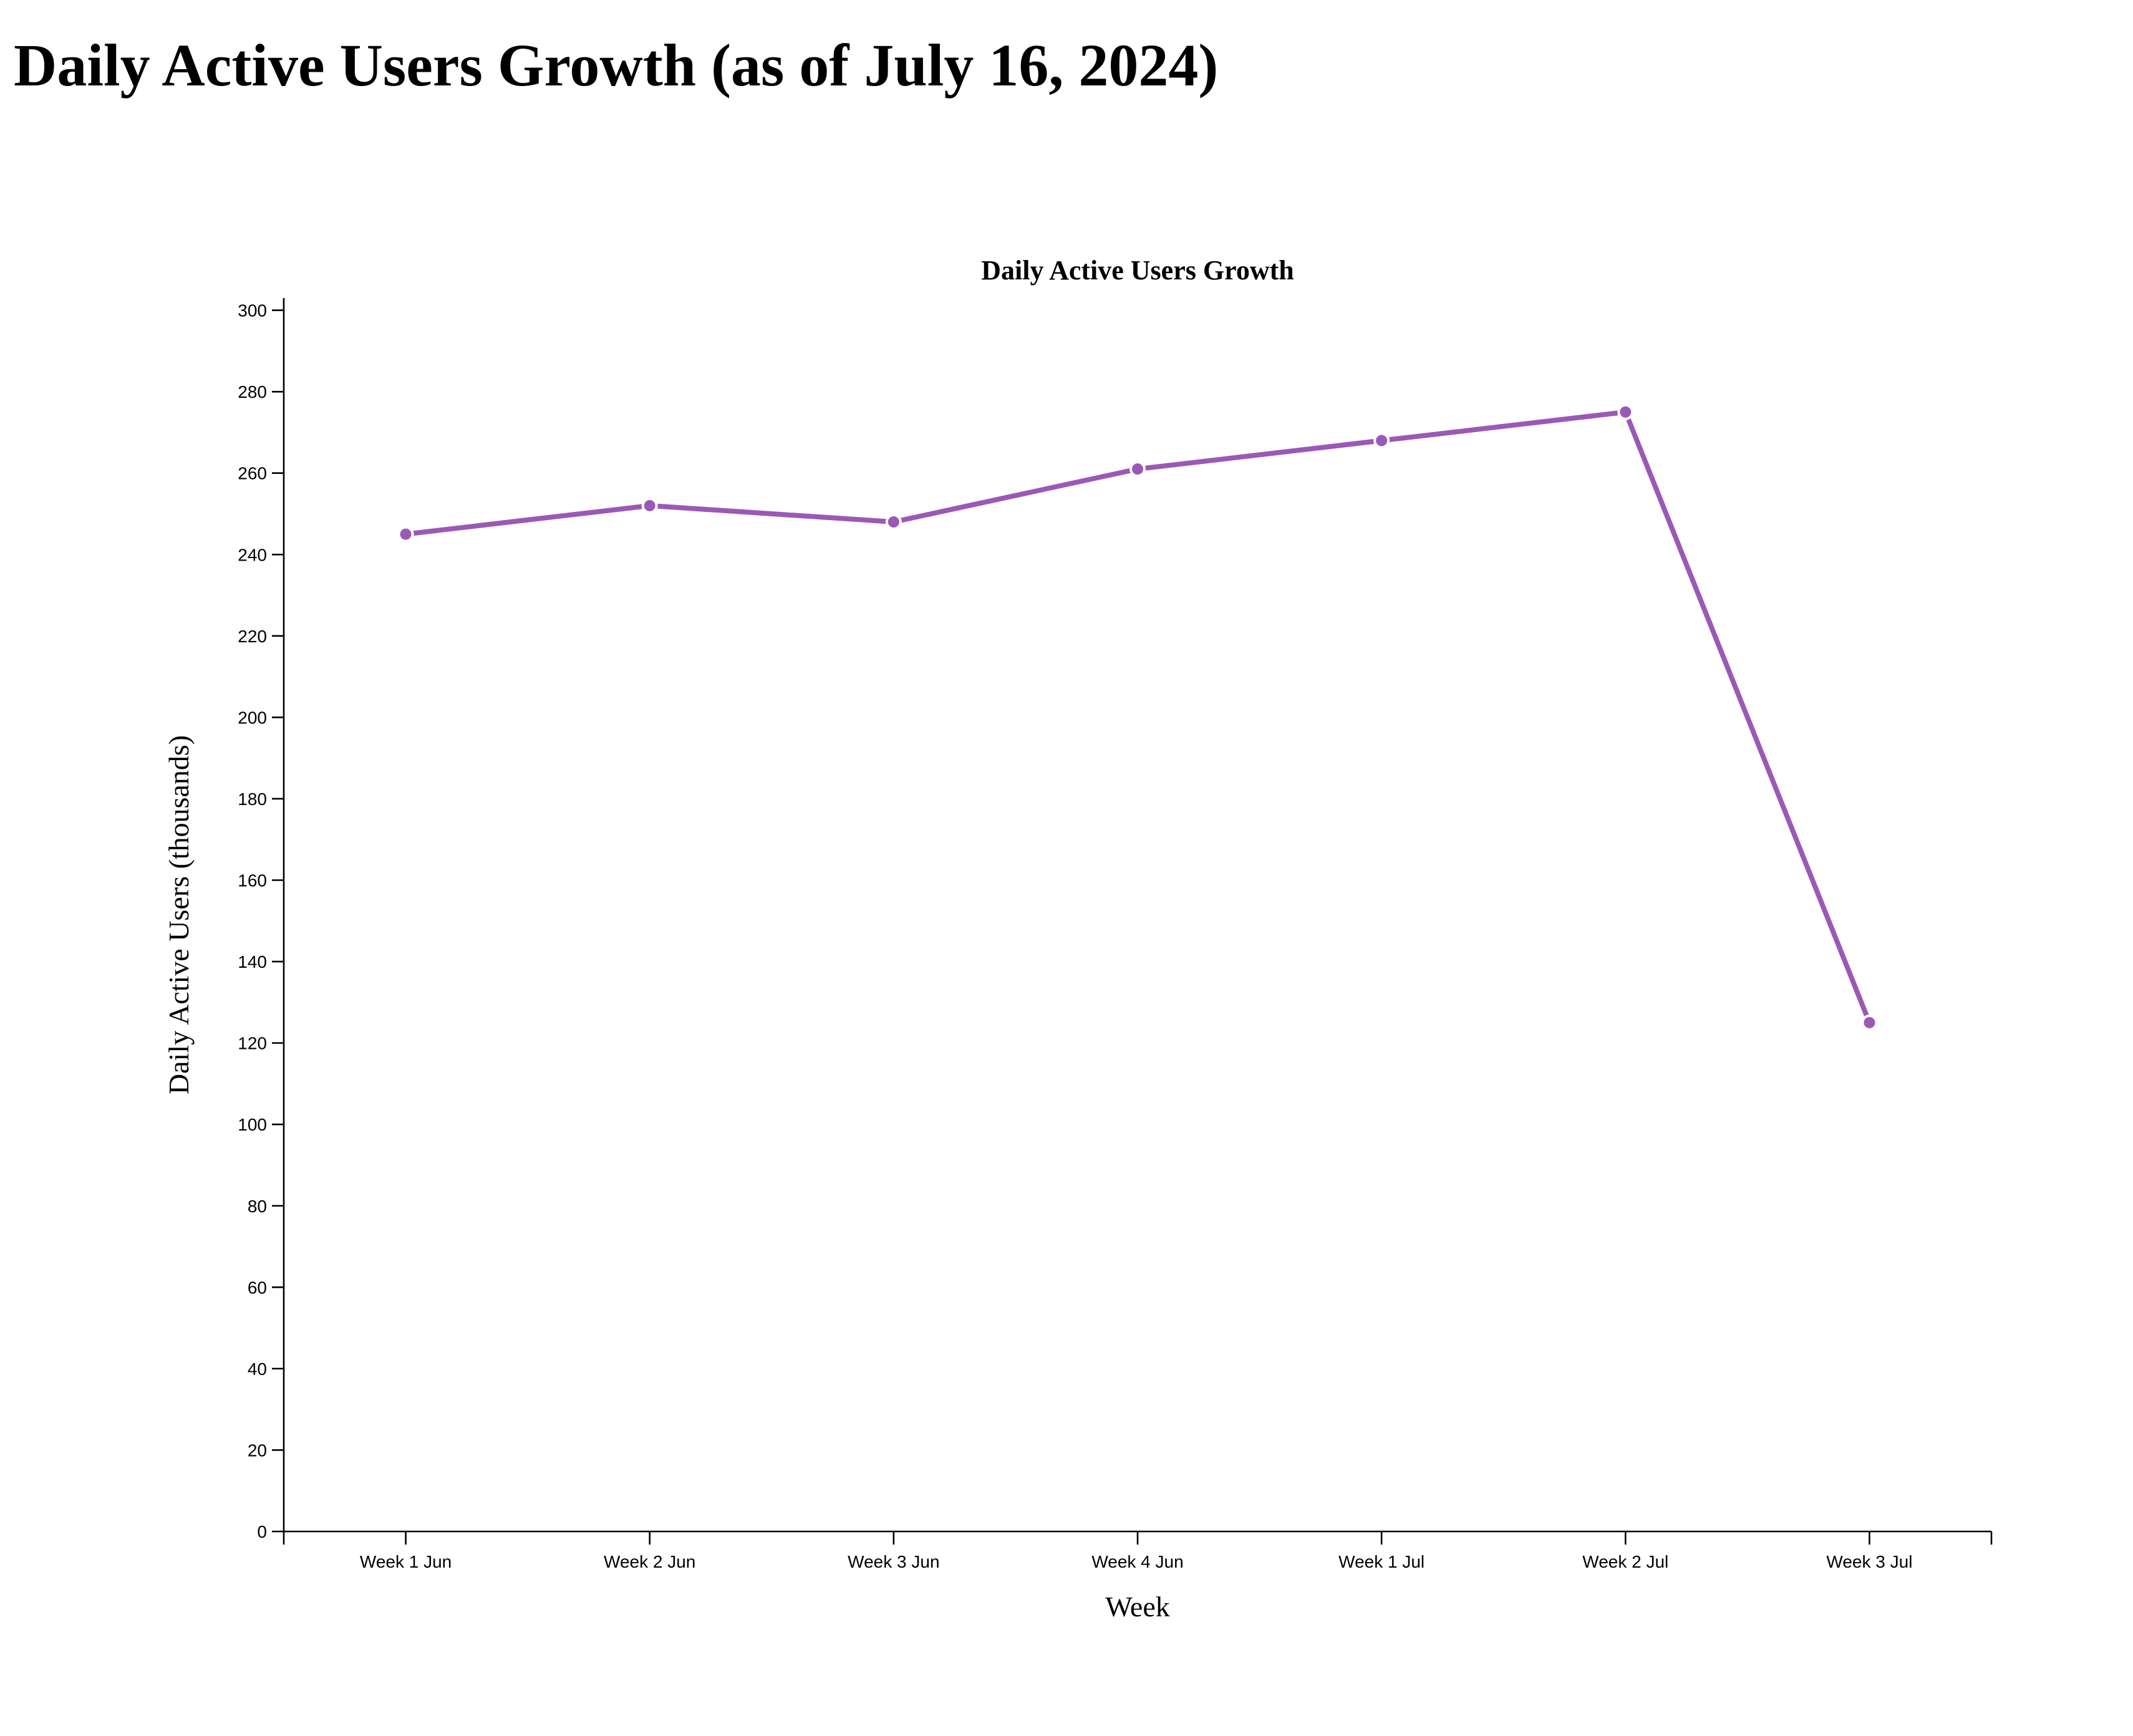  I want to click on x-tick-label: Week 2 Jun, so click(649, 1562).